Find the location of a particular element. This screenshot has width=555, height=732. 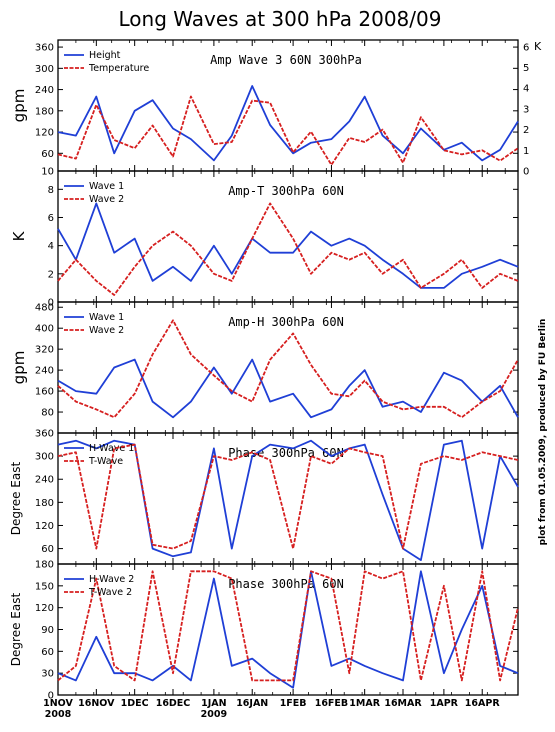

y-tick-label: 320 is located at coordinates (44, 350).